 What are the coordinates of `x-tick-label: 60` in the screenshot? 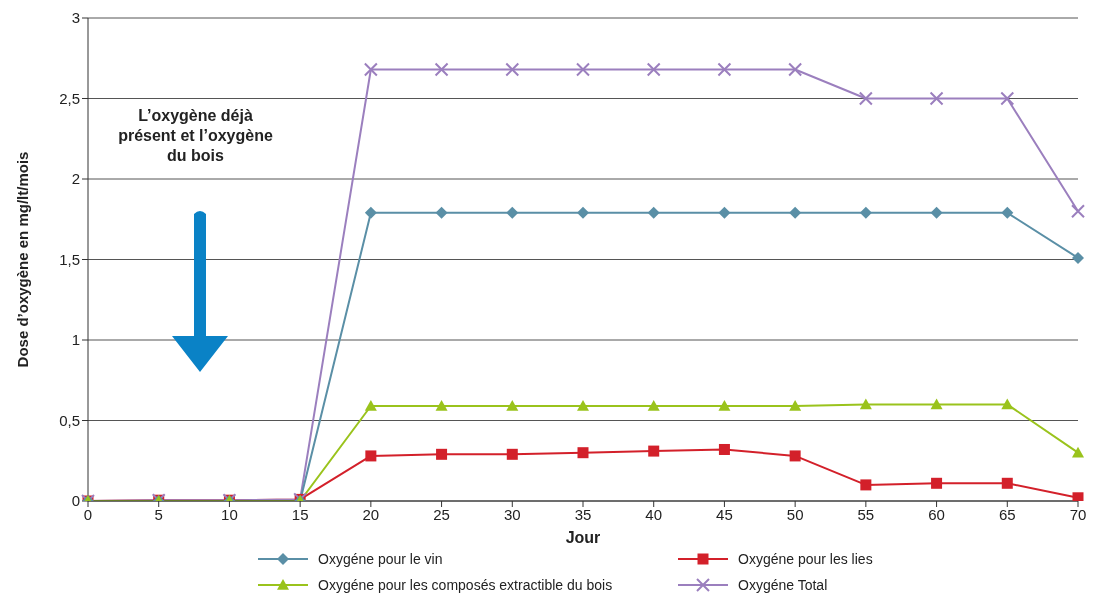 It's located at (936, 514).